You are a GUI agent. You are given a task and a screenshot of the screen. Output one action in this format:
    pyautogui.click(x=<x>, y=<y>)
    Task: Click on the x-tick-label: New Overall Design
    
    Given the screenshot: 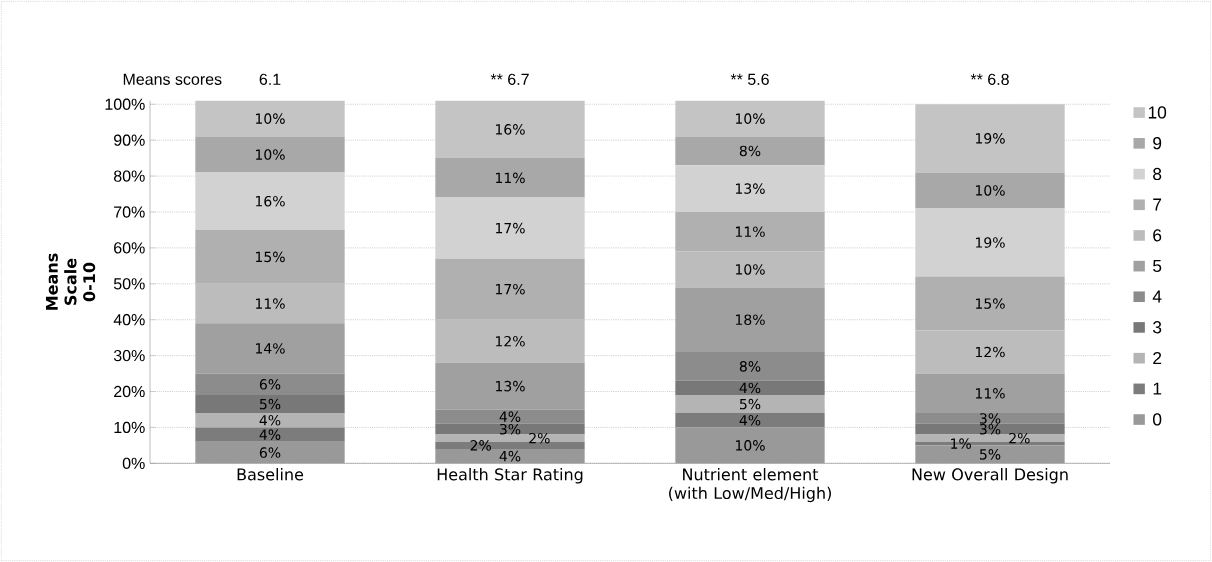 What is the action you would take?
    pyautogui.click(x=990, y=476)
    